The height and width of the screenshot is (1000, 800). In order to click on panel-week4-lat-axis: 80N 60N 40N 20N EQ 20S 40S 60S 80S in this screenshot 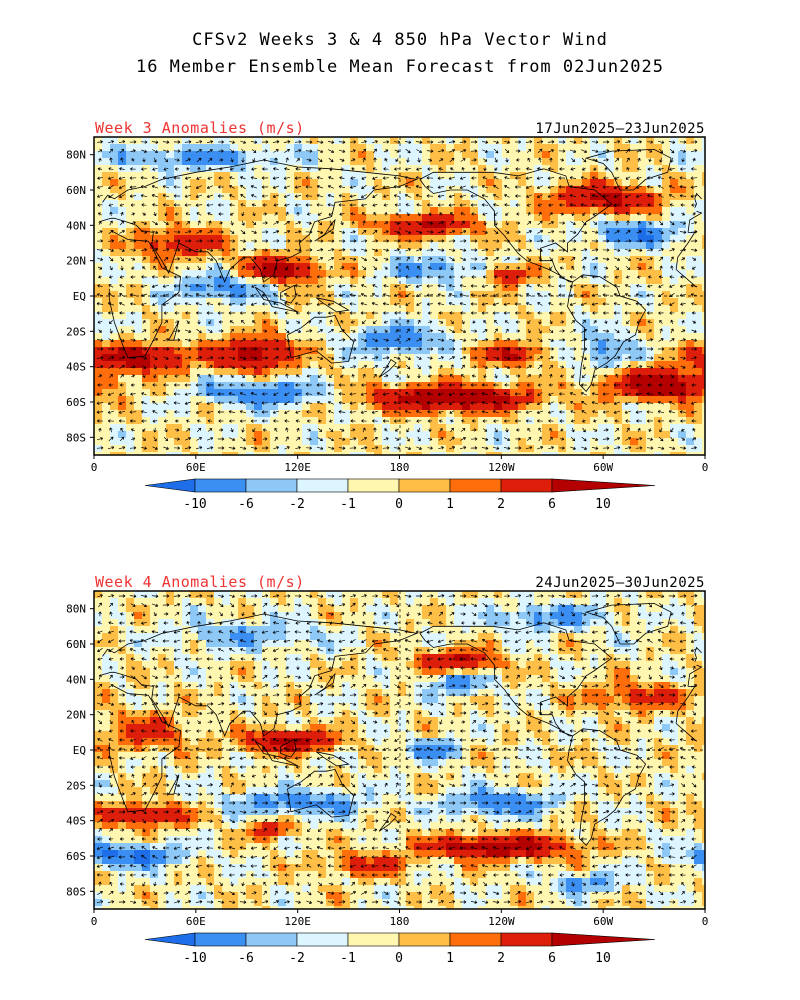, I will do `click(80, 750)`.